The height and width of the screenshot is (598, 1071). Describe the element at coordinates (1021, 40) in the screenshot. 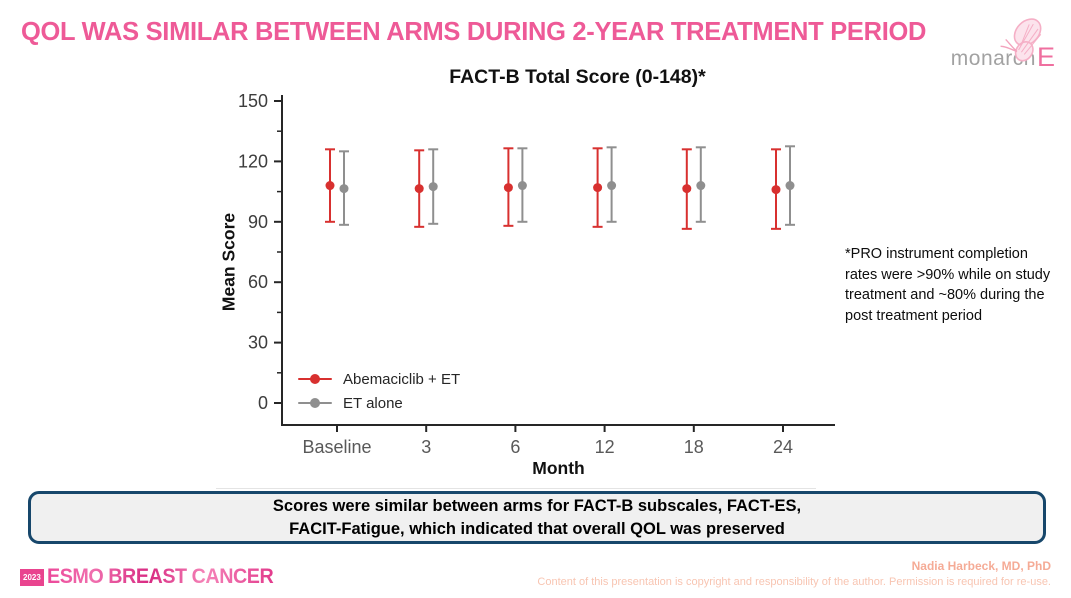

I see `butterfly-icon` at that location.